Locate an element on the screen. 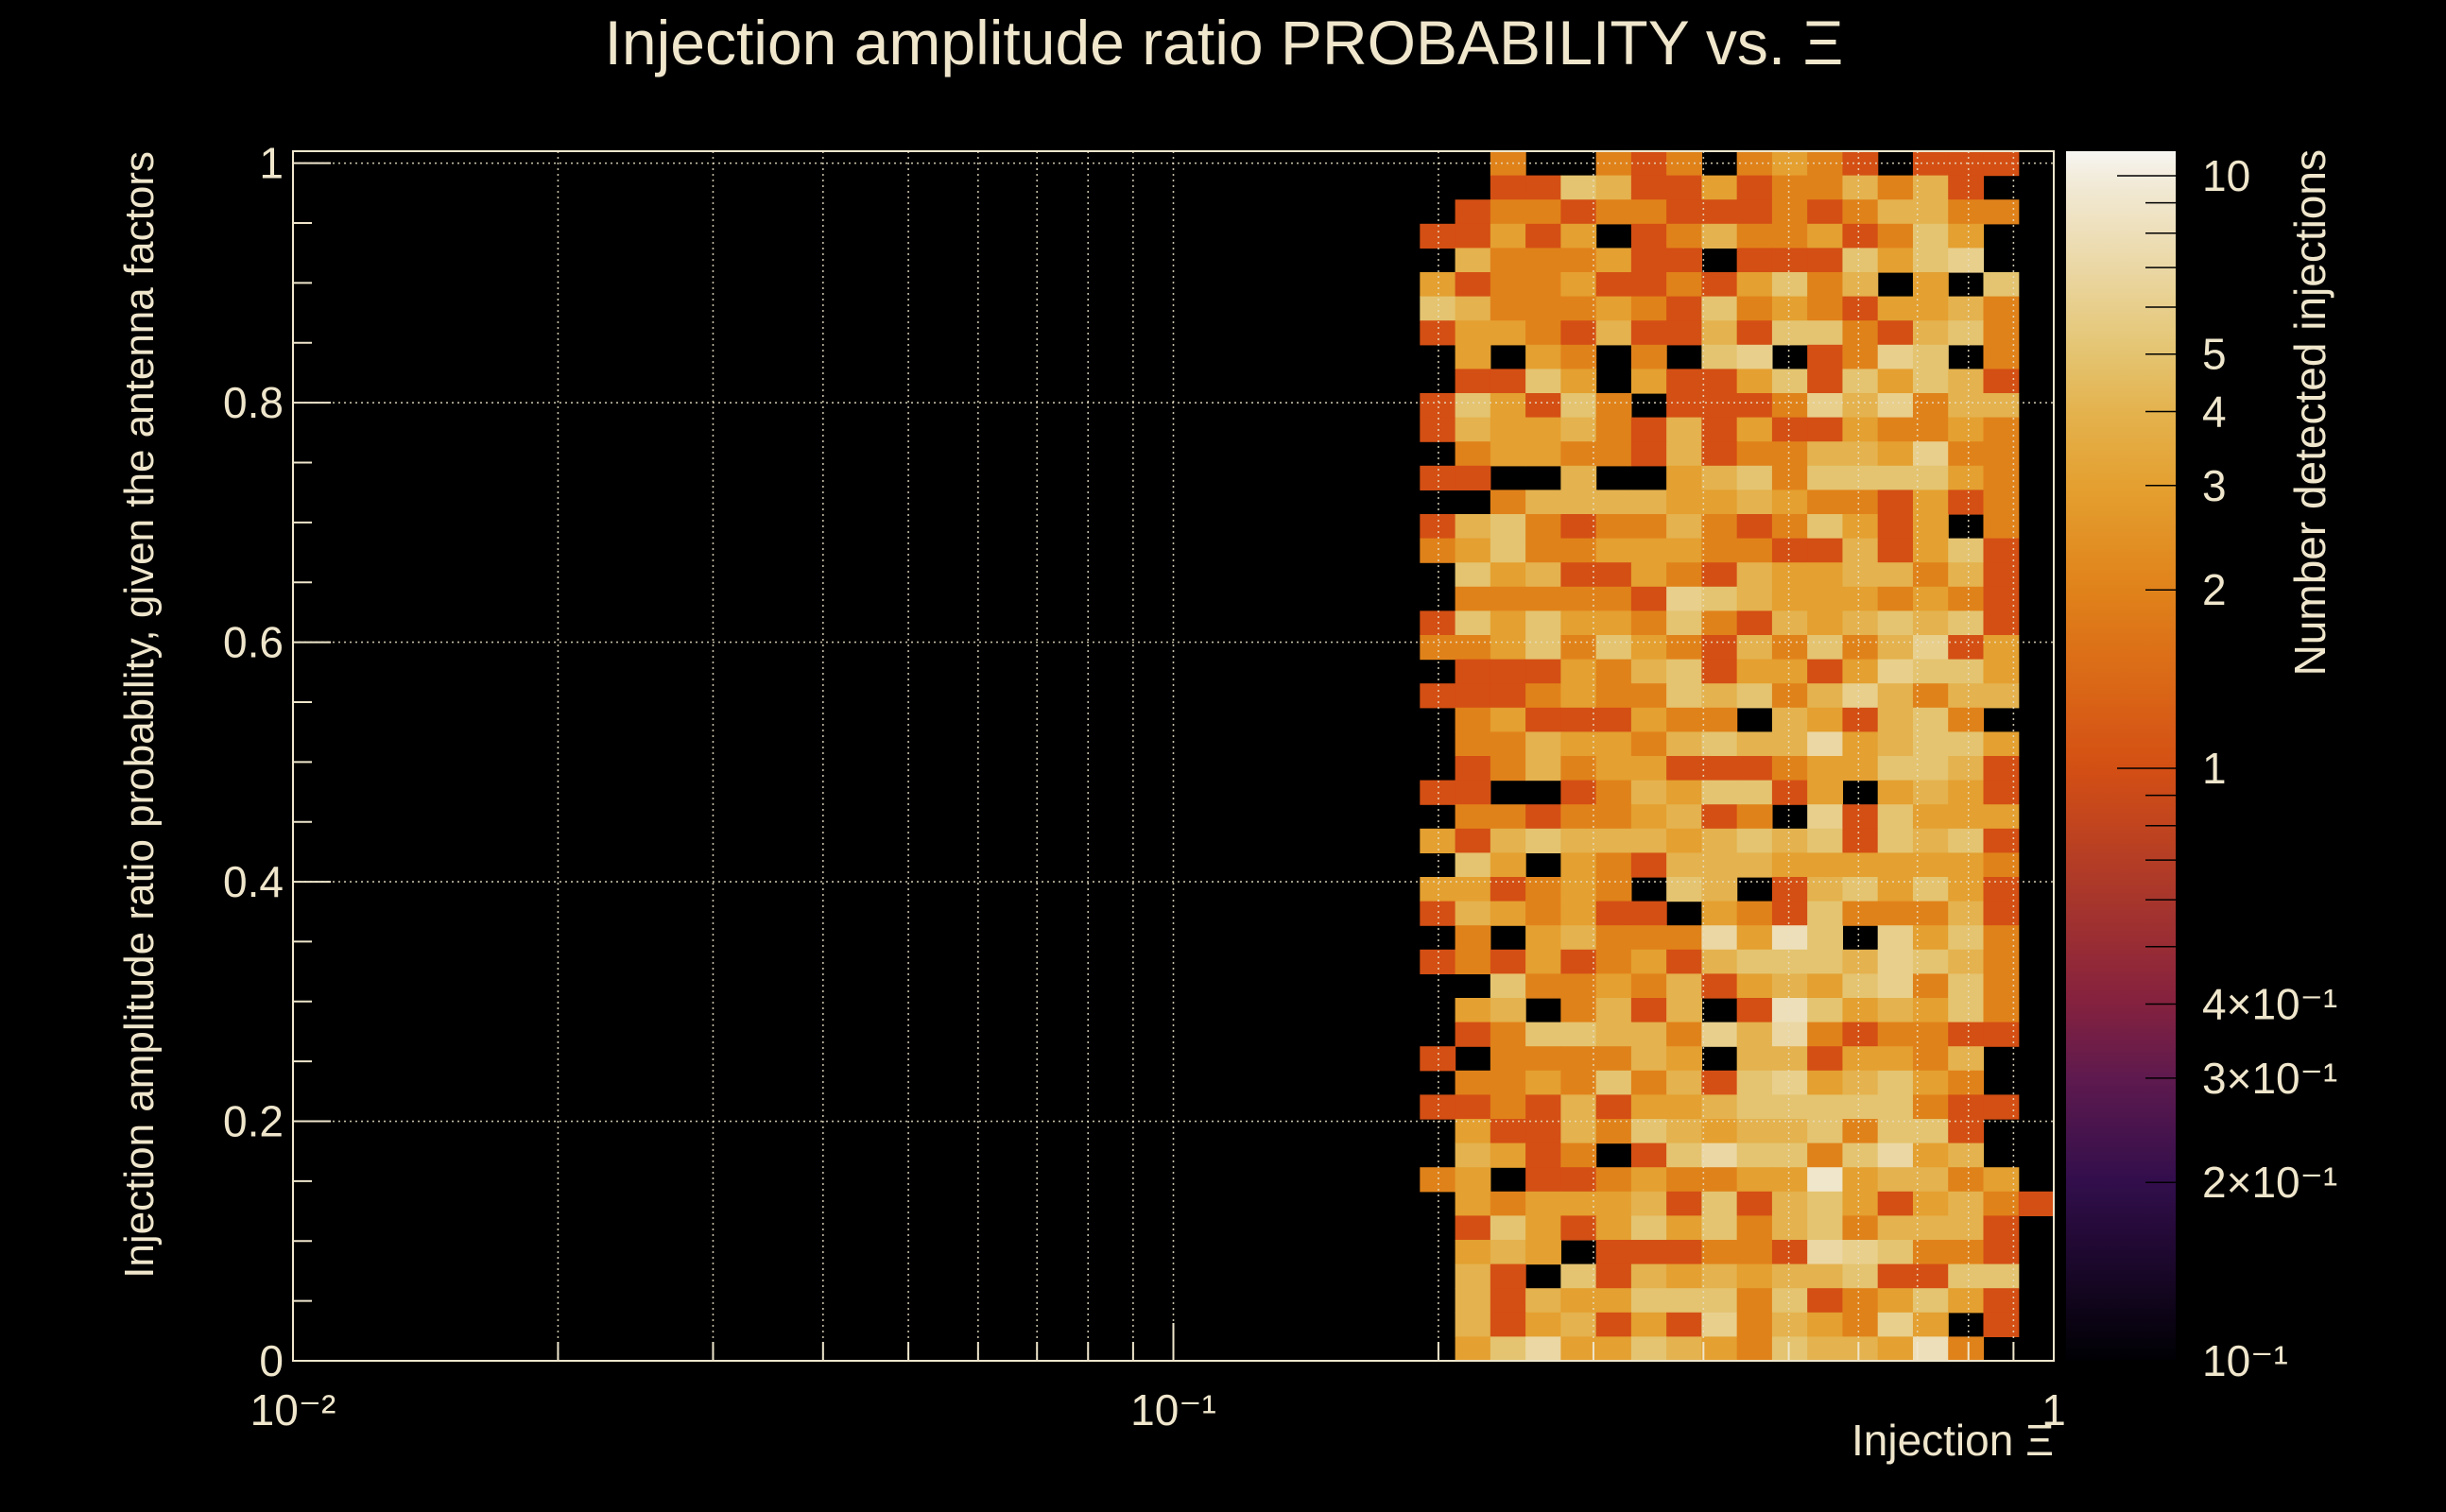  colorbar-gradient is located at coordinates (2121, 756).